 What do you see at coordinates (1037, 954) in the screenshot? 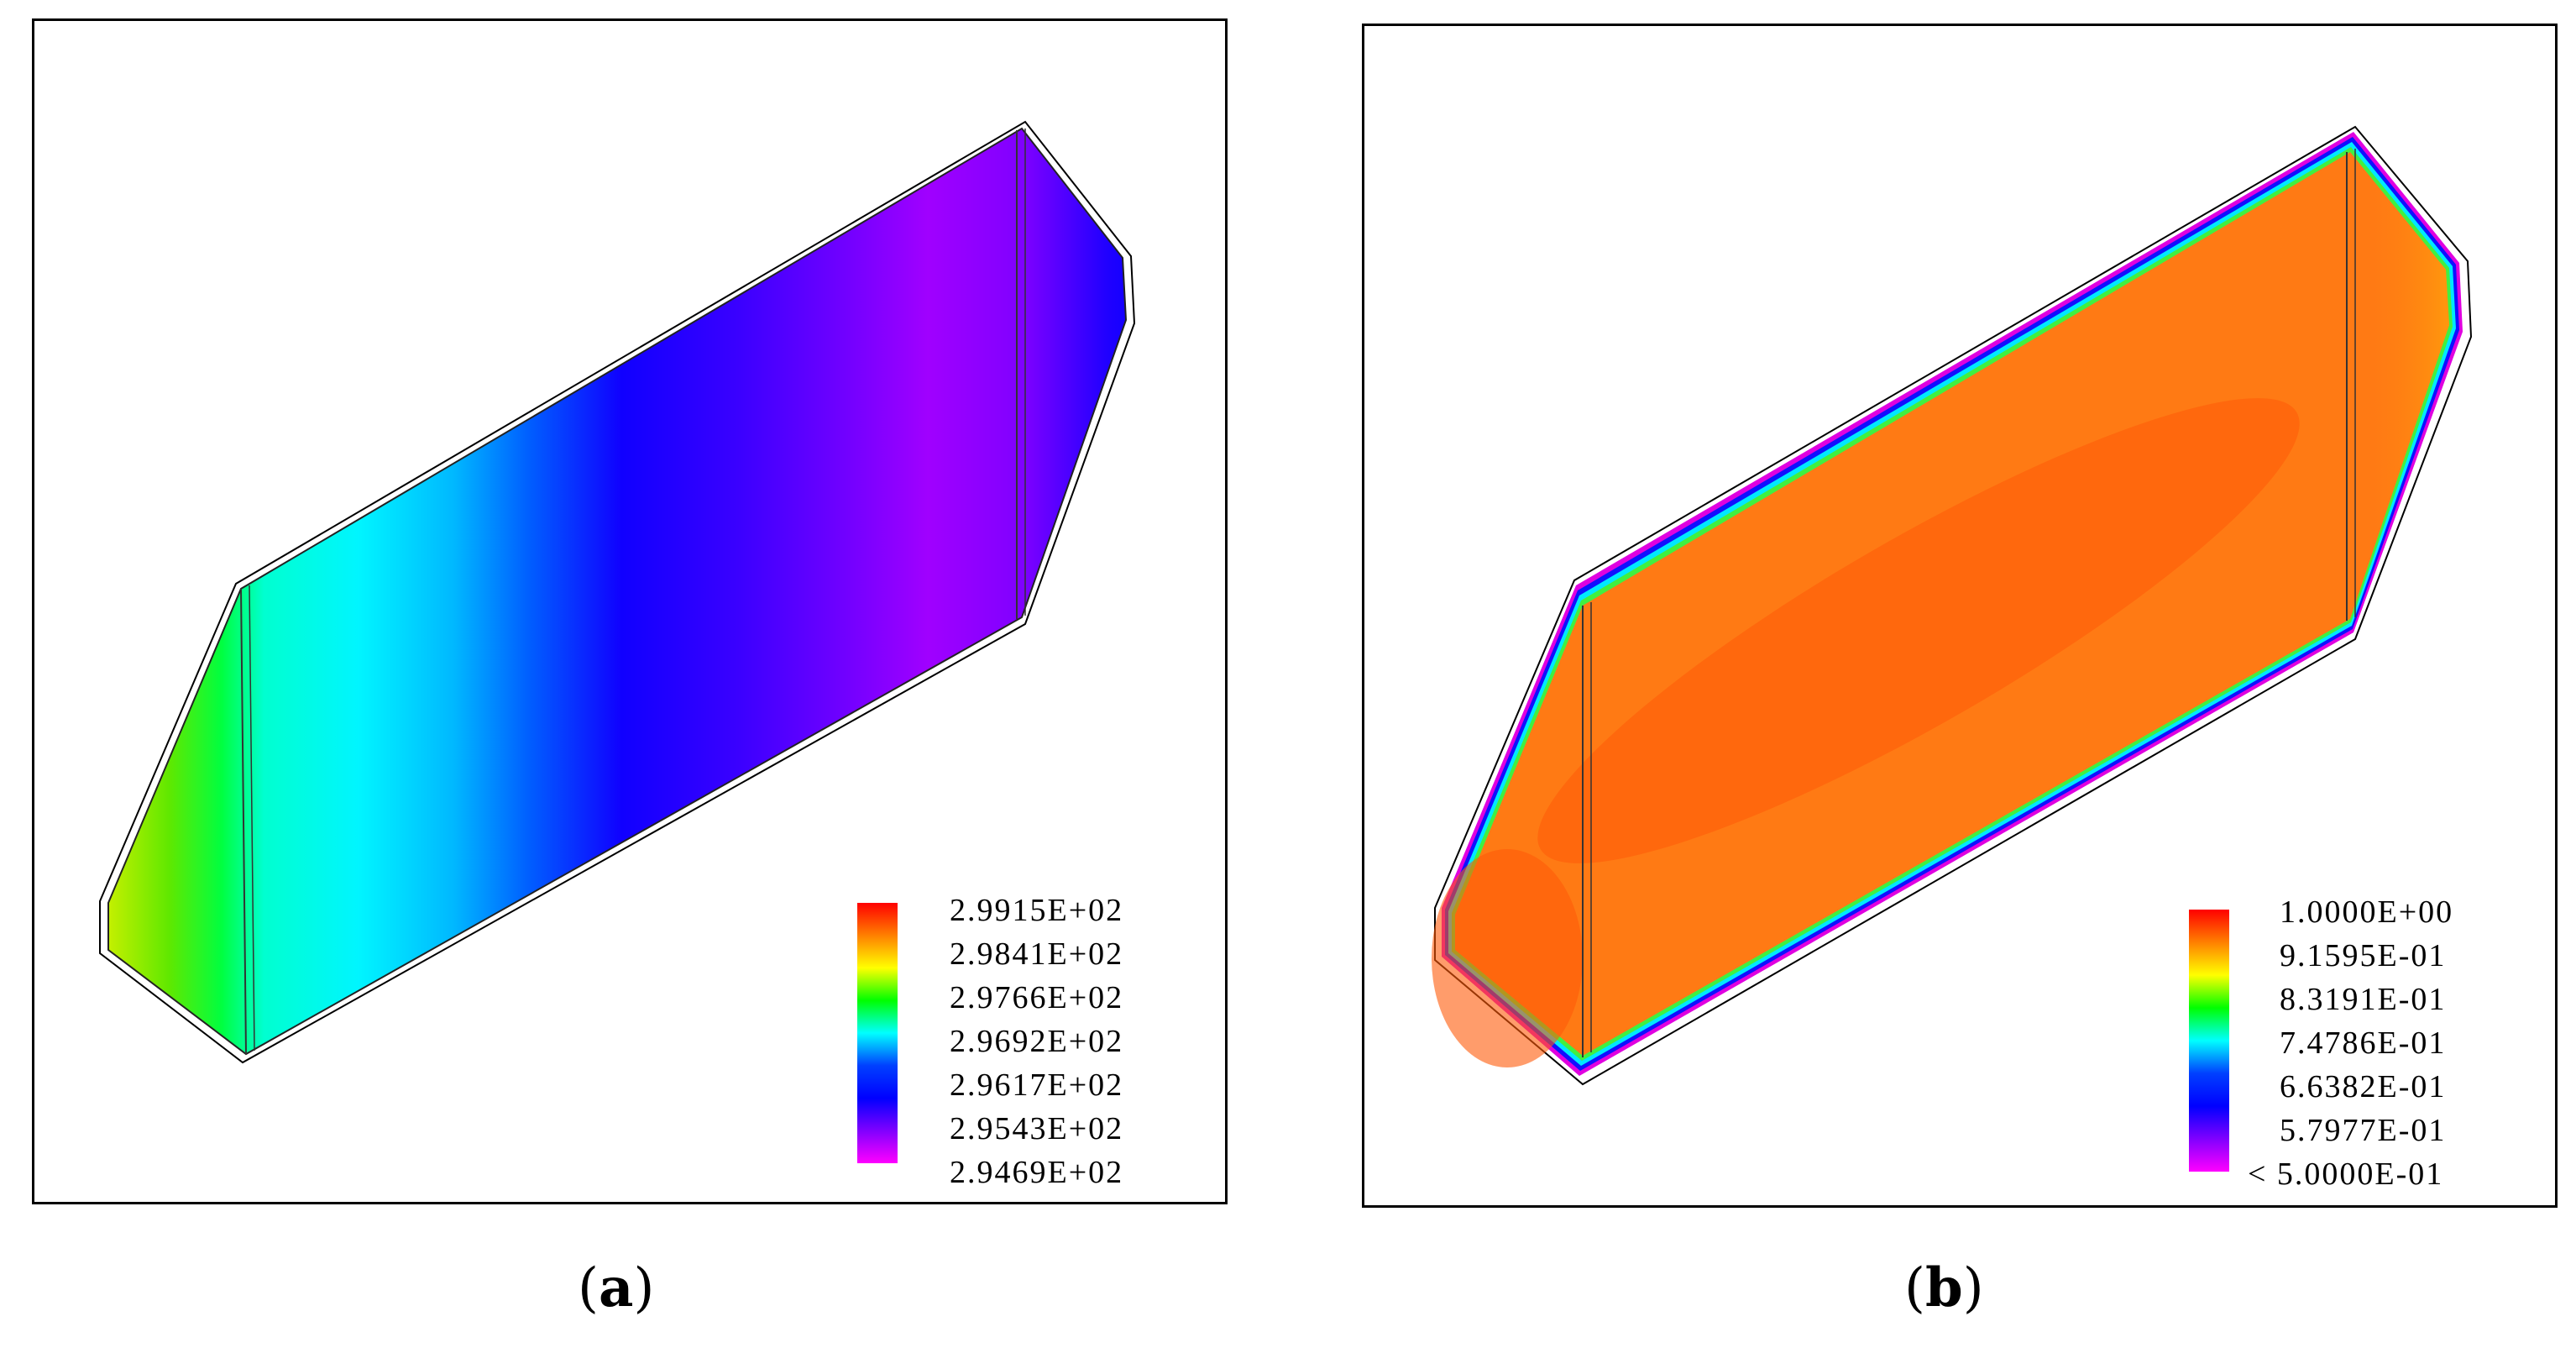
I see `legend-label: 2.9841E+02` at bounding box center [1037, 954].